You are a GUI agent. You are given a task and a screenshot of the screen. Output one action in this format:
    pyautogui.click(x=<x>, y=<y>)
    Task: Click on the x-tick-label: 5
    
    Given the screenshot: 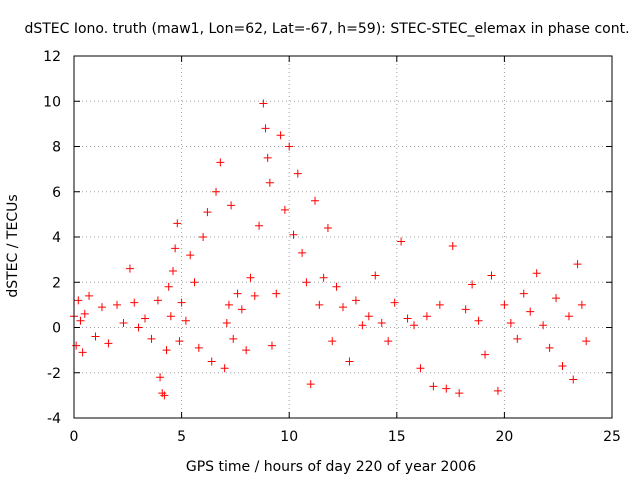 What is the action you would take?
    pyautogui.click(x=181, y=437)
    